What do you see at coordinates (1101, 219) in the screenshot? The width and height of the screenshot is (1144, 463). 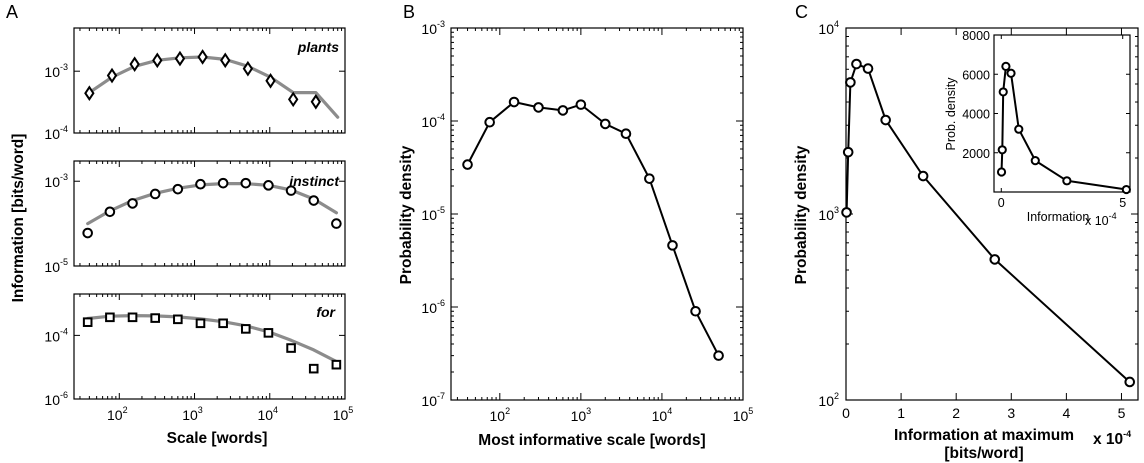 I see `panel-c-inset-x-multiplier: x 10-4` at bounding box center [1101, 219].